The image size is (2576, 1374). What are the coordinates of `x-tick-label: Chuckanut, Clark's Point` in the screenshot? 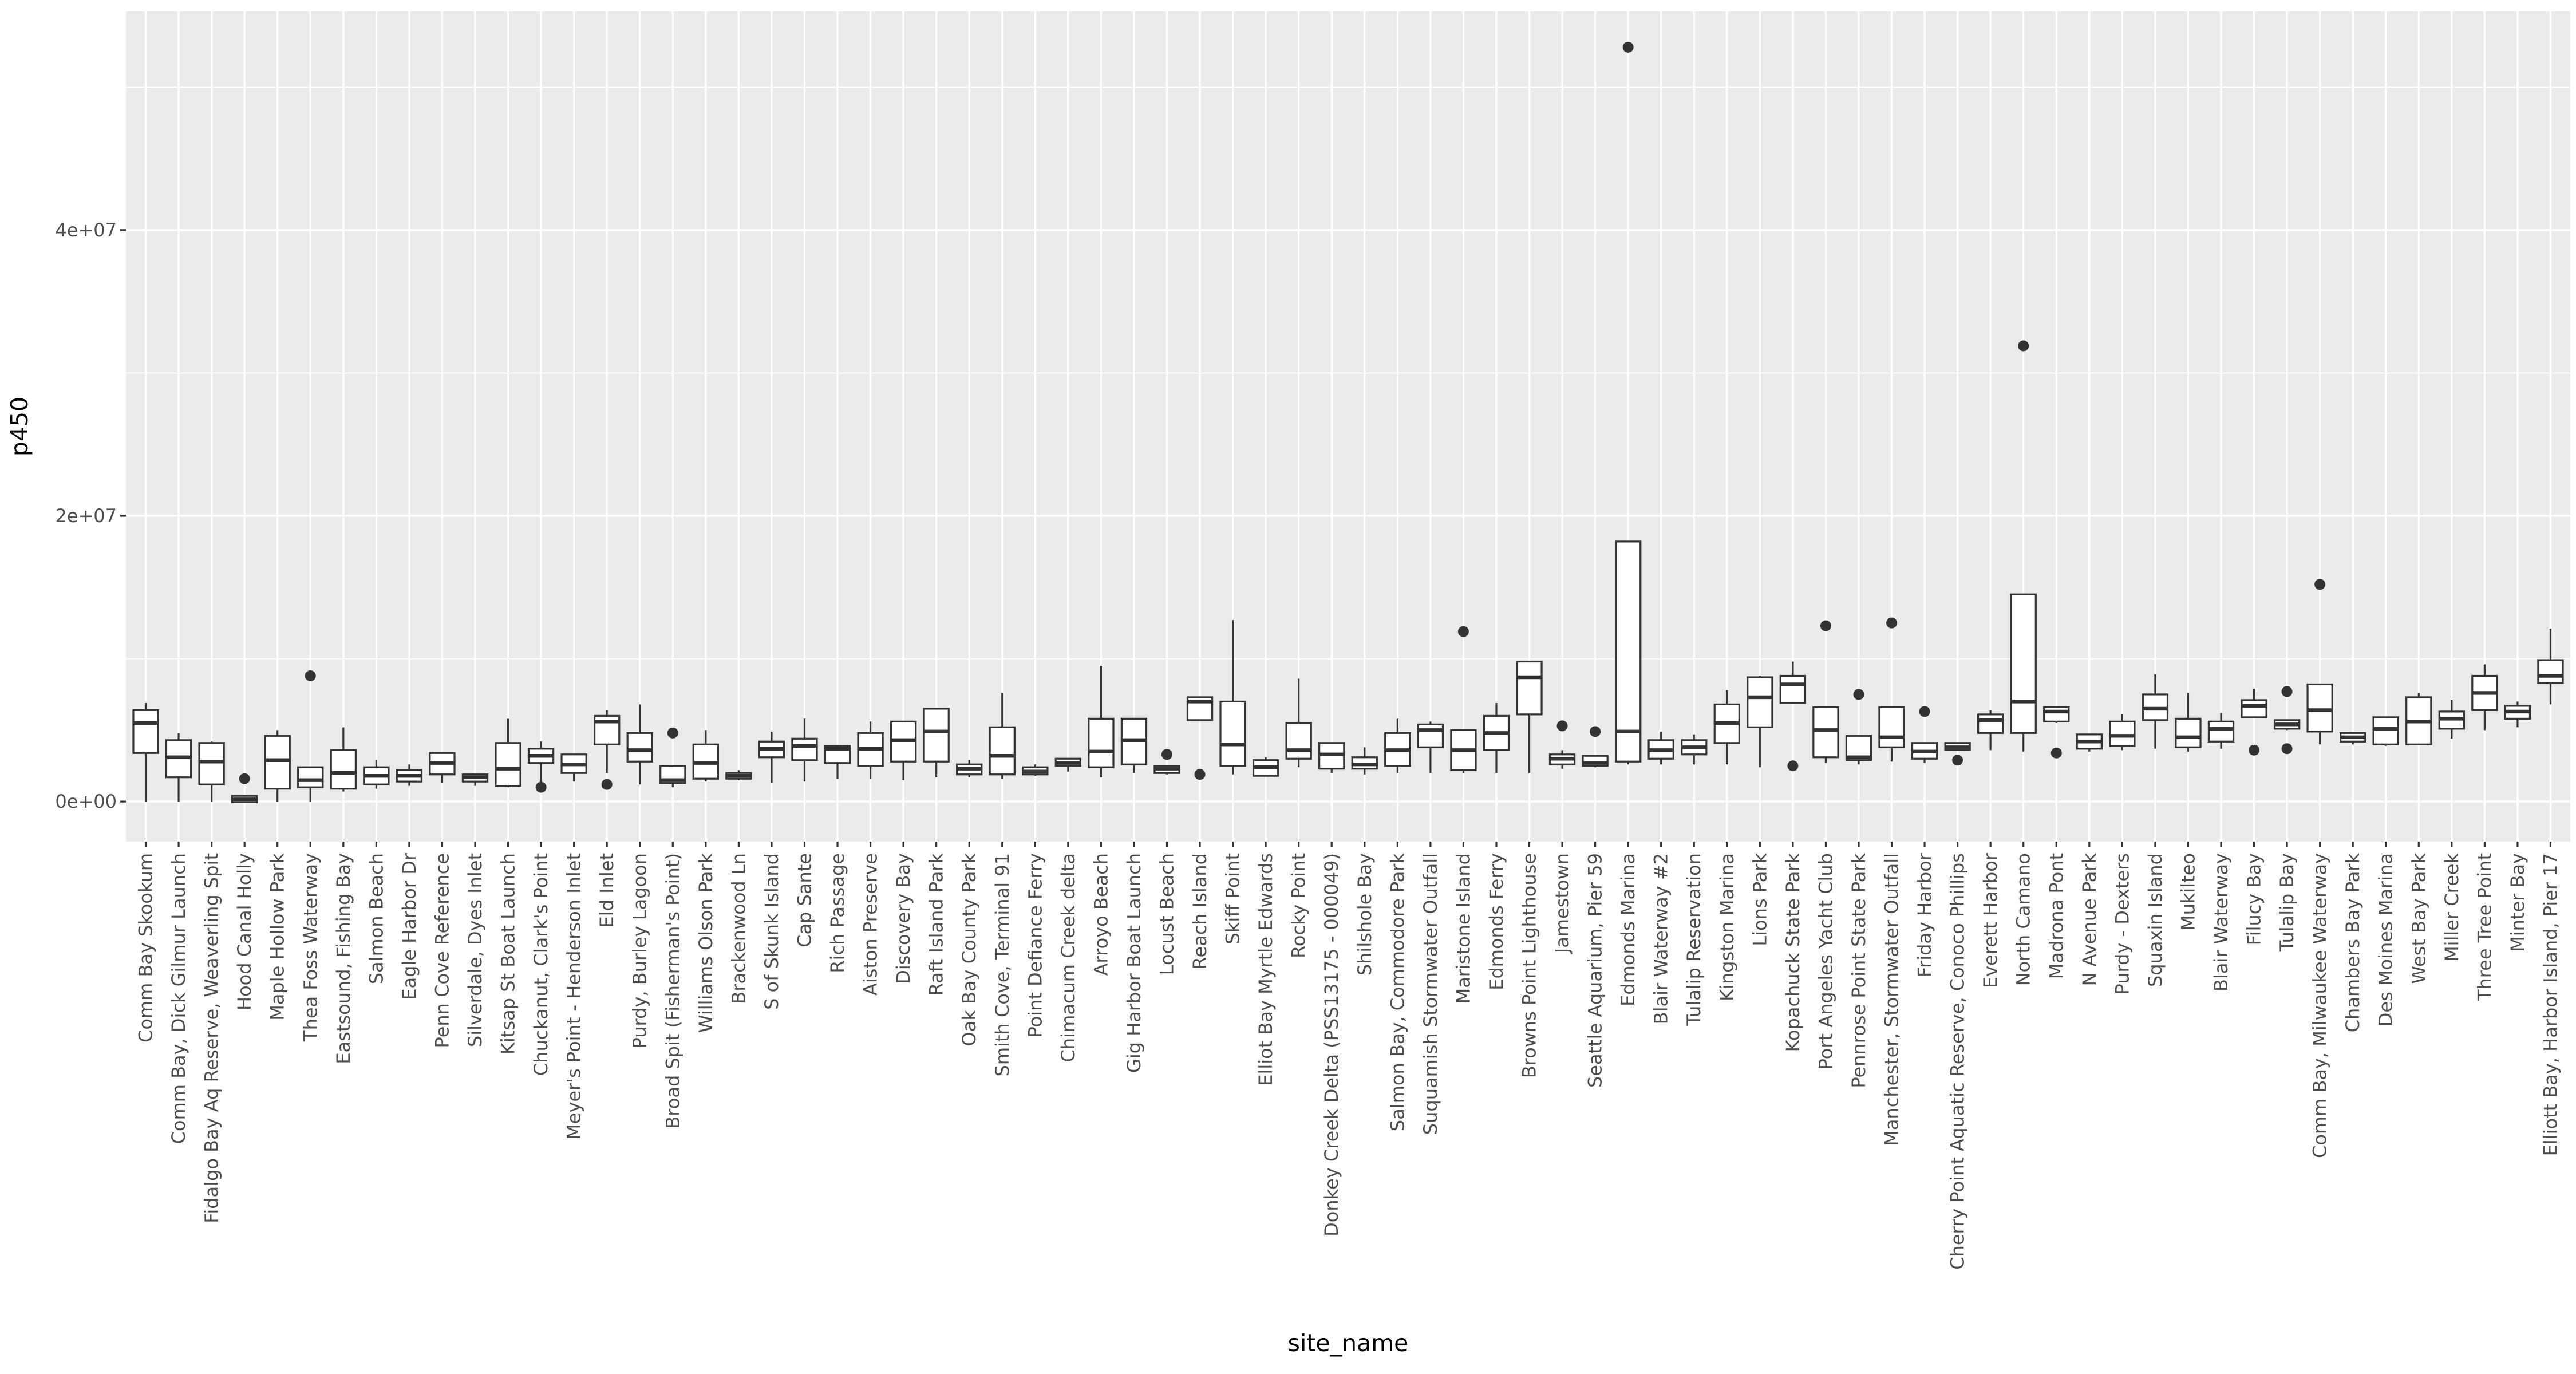 It's located at (541, 965).